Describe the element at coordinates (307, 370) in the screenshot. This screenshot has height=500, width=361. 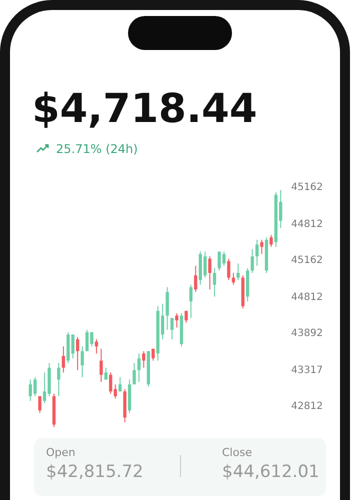
I see `text: 43317` at that location.